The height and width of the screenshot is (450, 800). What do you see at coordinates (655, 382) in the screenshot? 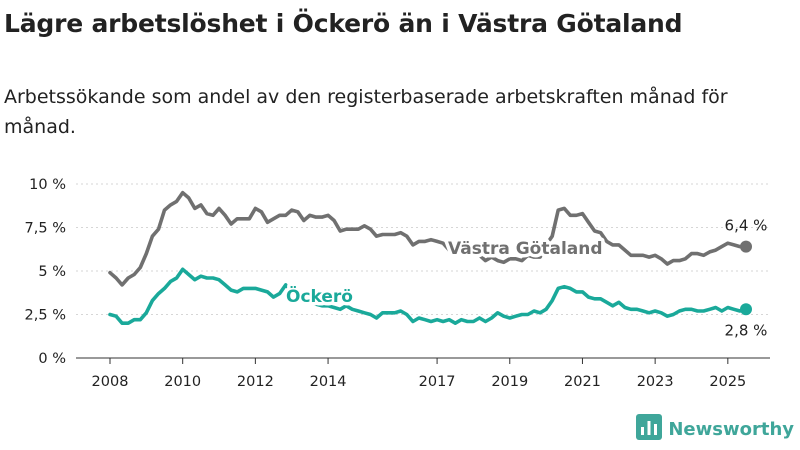
I see `x-tick-label: 2023` at bounding box center [655, 382].